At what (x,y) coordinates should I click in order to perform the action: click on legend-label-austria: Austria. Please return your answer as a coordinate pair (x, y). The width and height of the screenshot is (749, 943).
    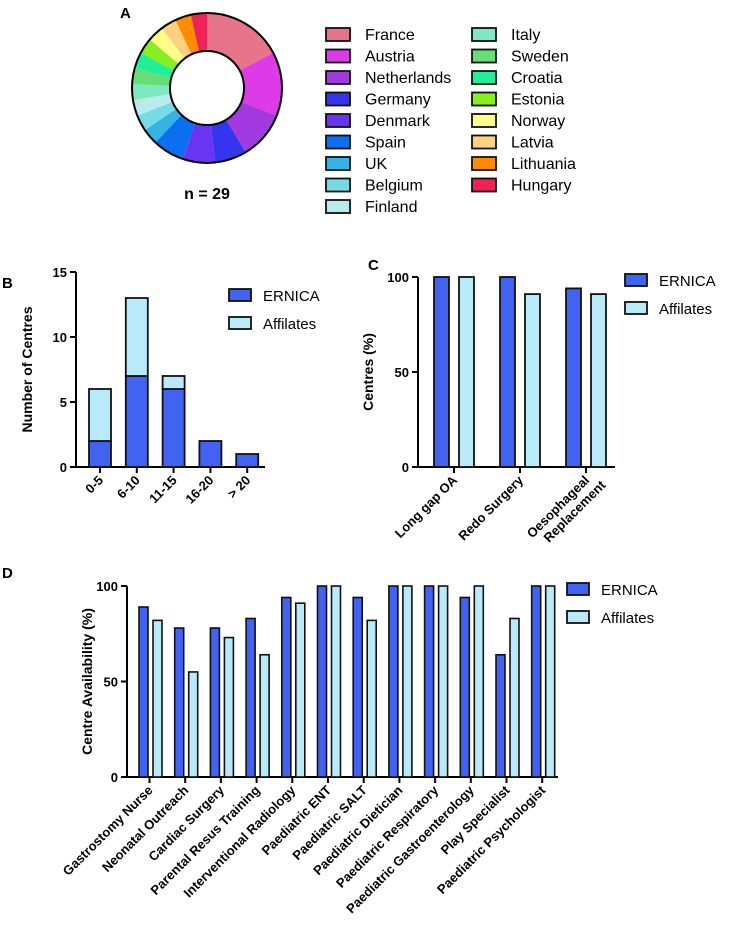
    Looking at the image, I should click on (390, 57).